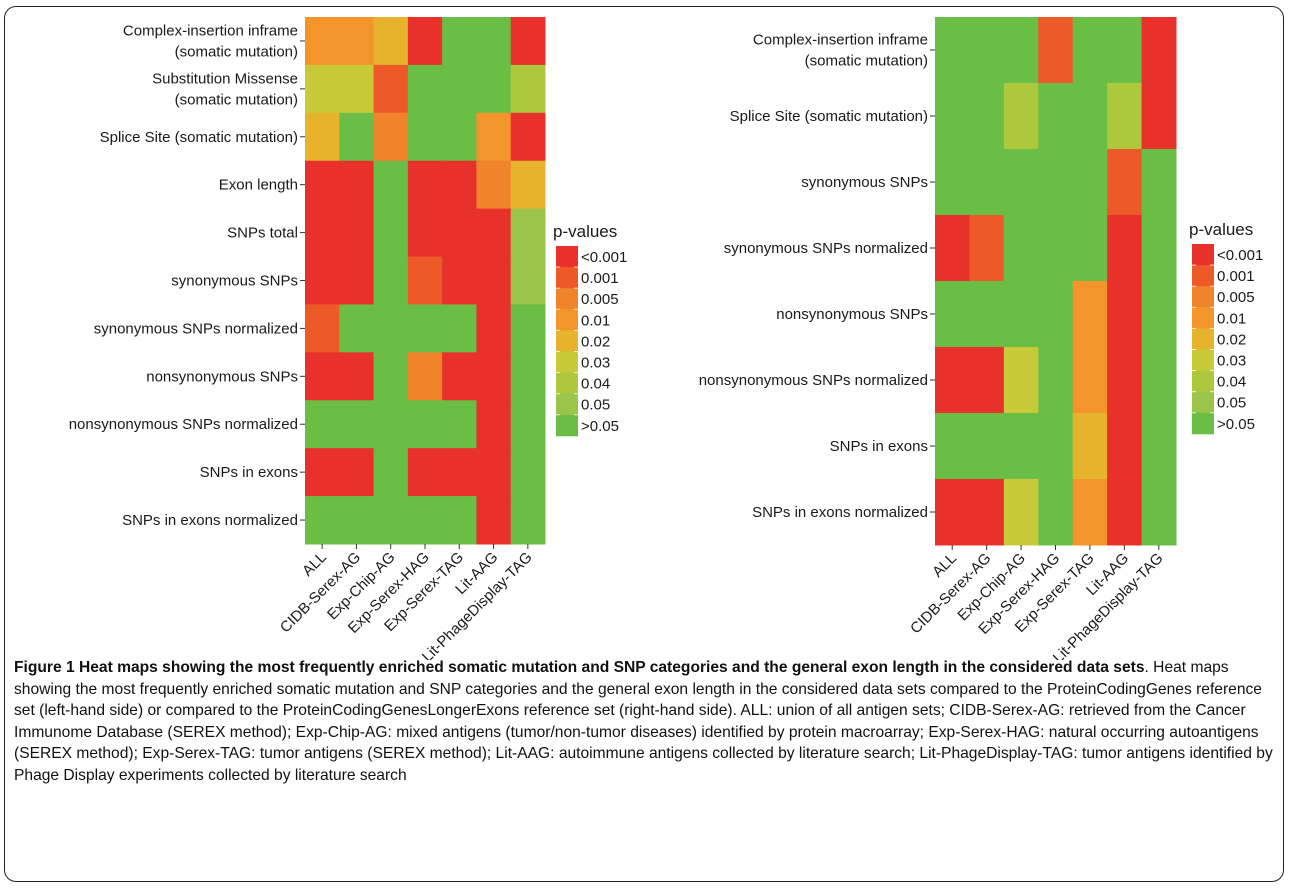 This screenshot has width=1290, height=889. I want to click on legend-label: 0.05, so click(595, 405).